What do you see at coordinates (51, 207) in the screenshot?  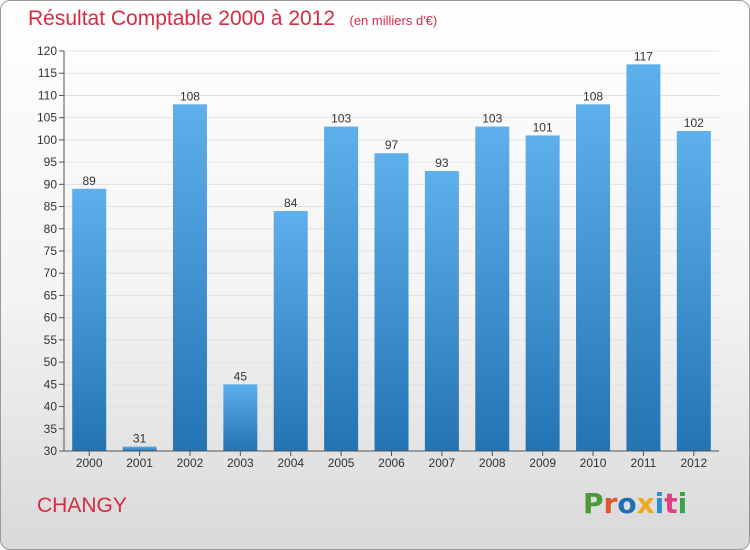 I see `y-tick-label: 85` at bounding box center [51, 207].